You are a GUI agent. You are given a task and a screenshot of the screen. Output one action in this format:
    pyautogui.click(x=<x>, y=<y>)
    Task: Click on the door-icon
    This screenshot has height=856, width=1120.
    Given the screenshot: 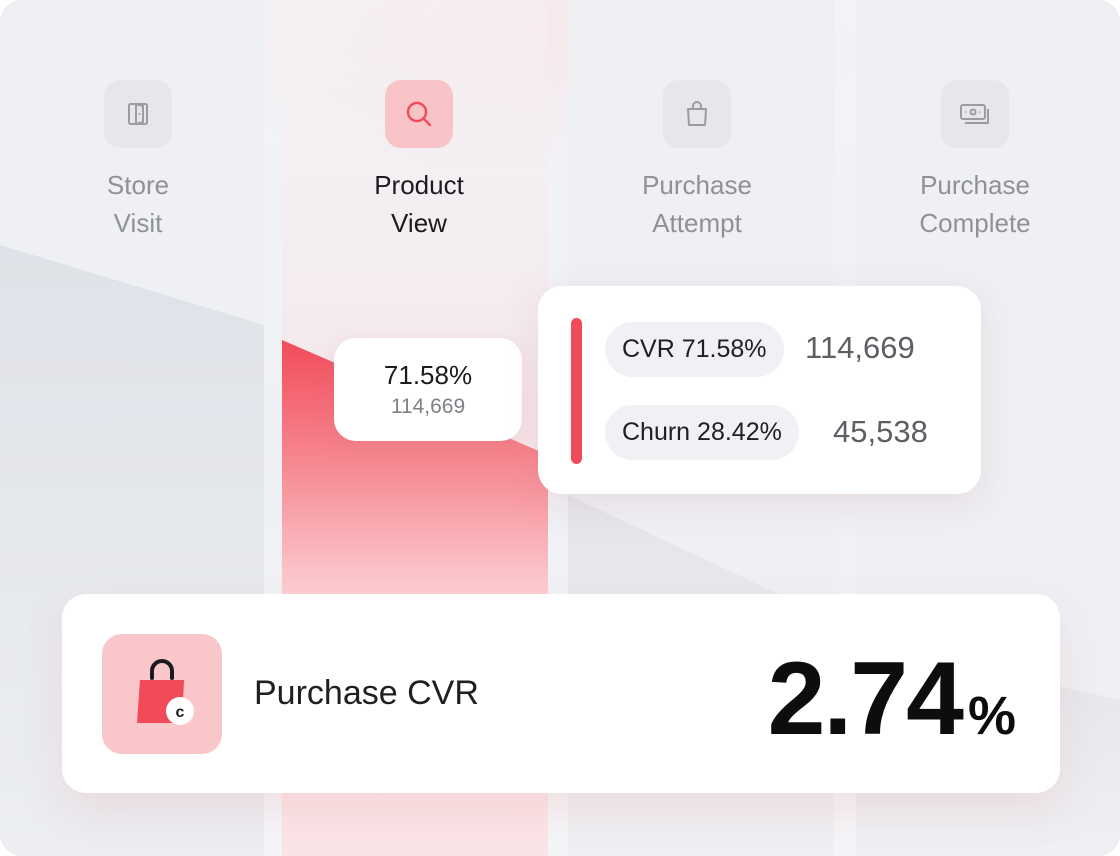 What is the action you would take?
    pyautogui.click(x=138, y=114)
    